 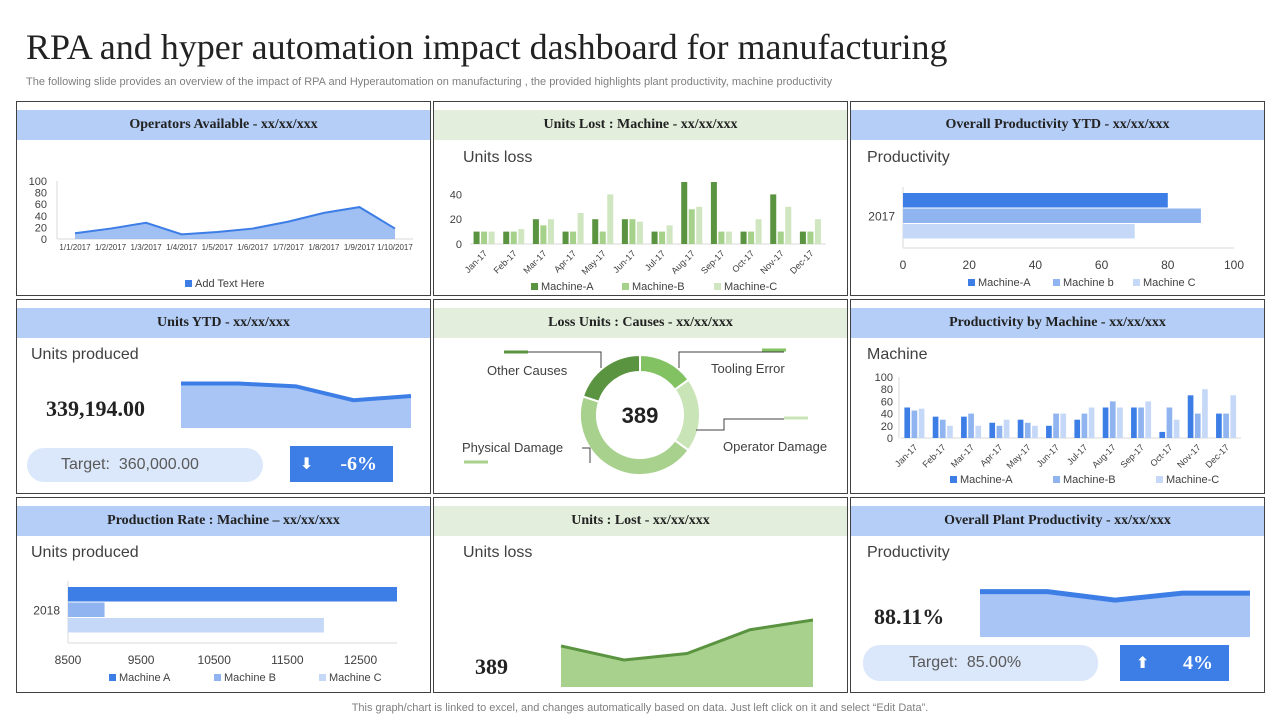 I want to click on overall-ytd-legend-label: Machine C, so click(x=1169, y=283).